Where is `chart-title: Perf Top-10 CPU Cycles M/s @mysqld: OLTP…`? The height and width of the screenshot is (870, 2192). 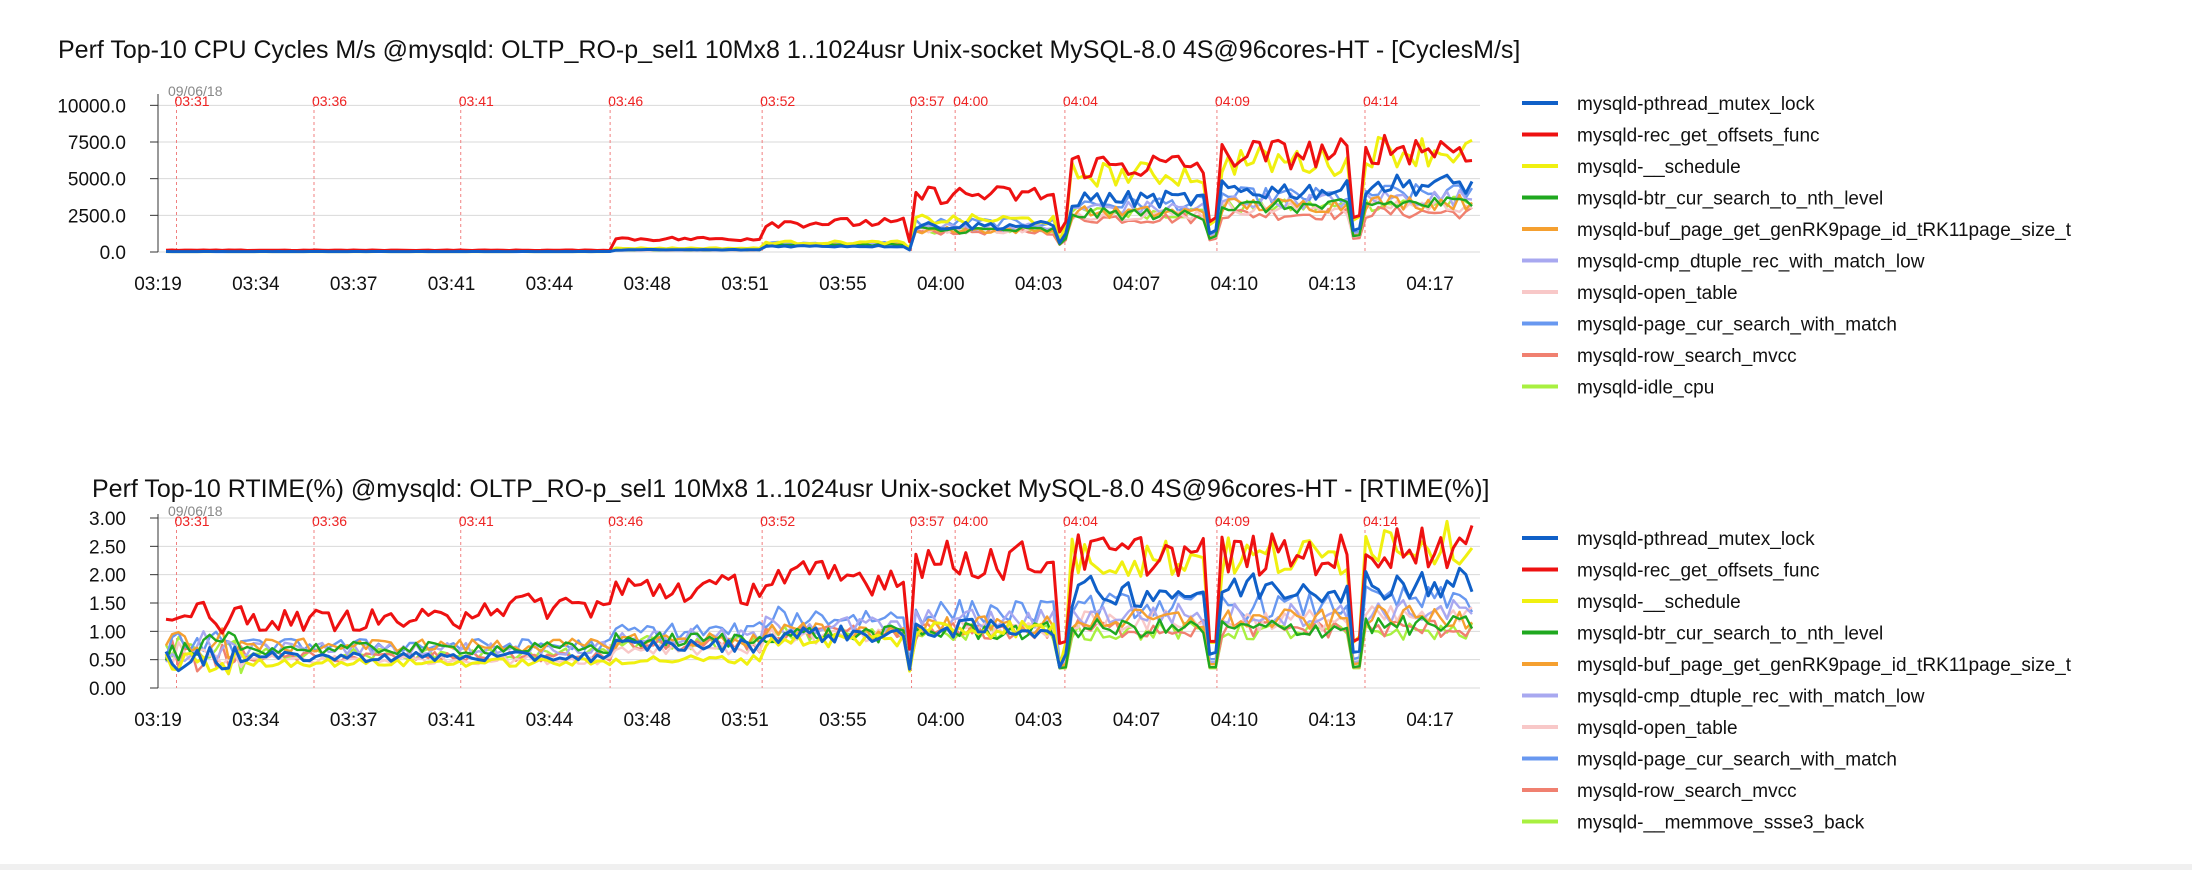
chart-title: Perf Top-10 CPU Cycles M/s @mysqld: OLTP… is located at coordinates (789, 50).